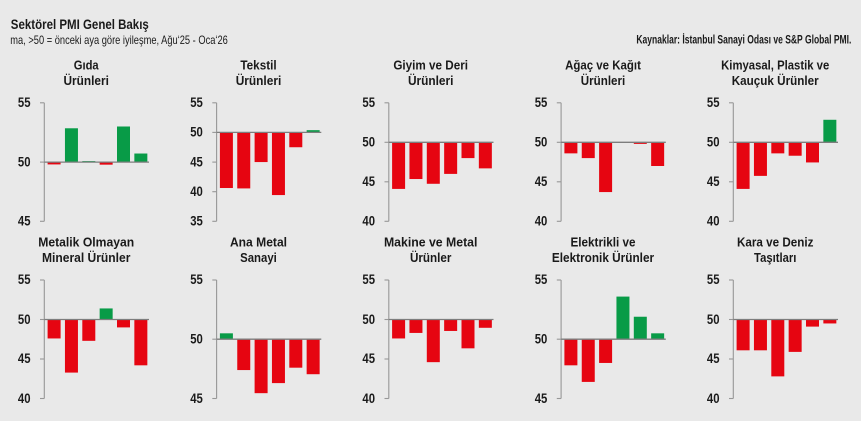  What do you see at coordinates (258, 64) in the screenshot?
I see `svg-text: Tekstil` at bounding box center [258, 64].